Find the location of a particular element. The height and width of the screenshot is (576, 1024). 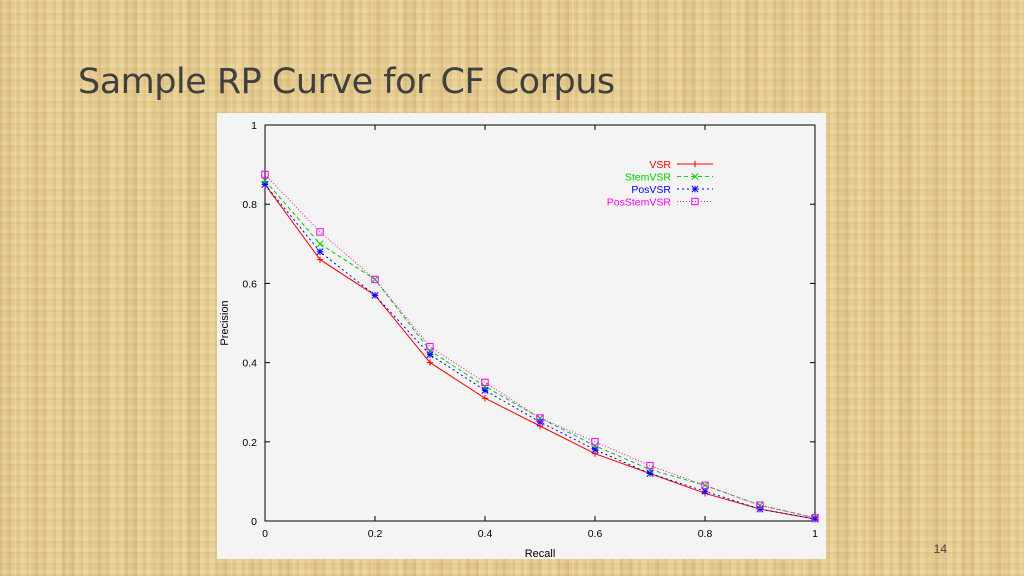

legend-label: VSR is located at coordinates (660, 165).